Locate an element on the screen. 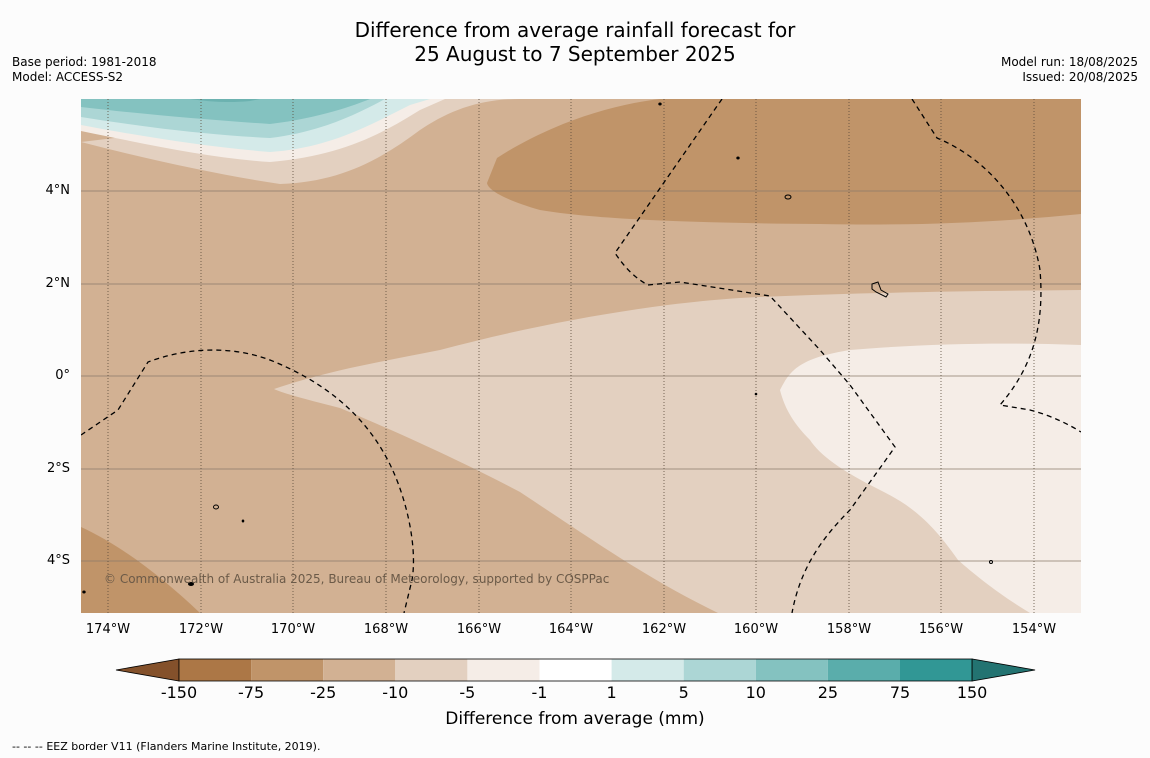  meta-left: Base period: 1981-2018 Model: ACCESS-S2 is located at coordinates (84, 70).